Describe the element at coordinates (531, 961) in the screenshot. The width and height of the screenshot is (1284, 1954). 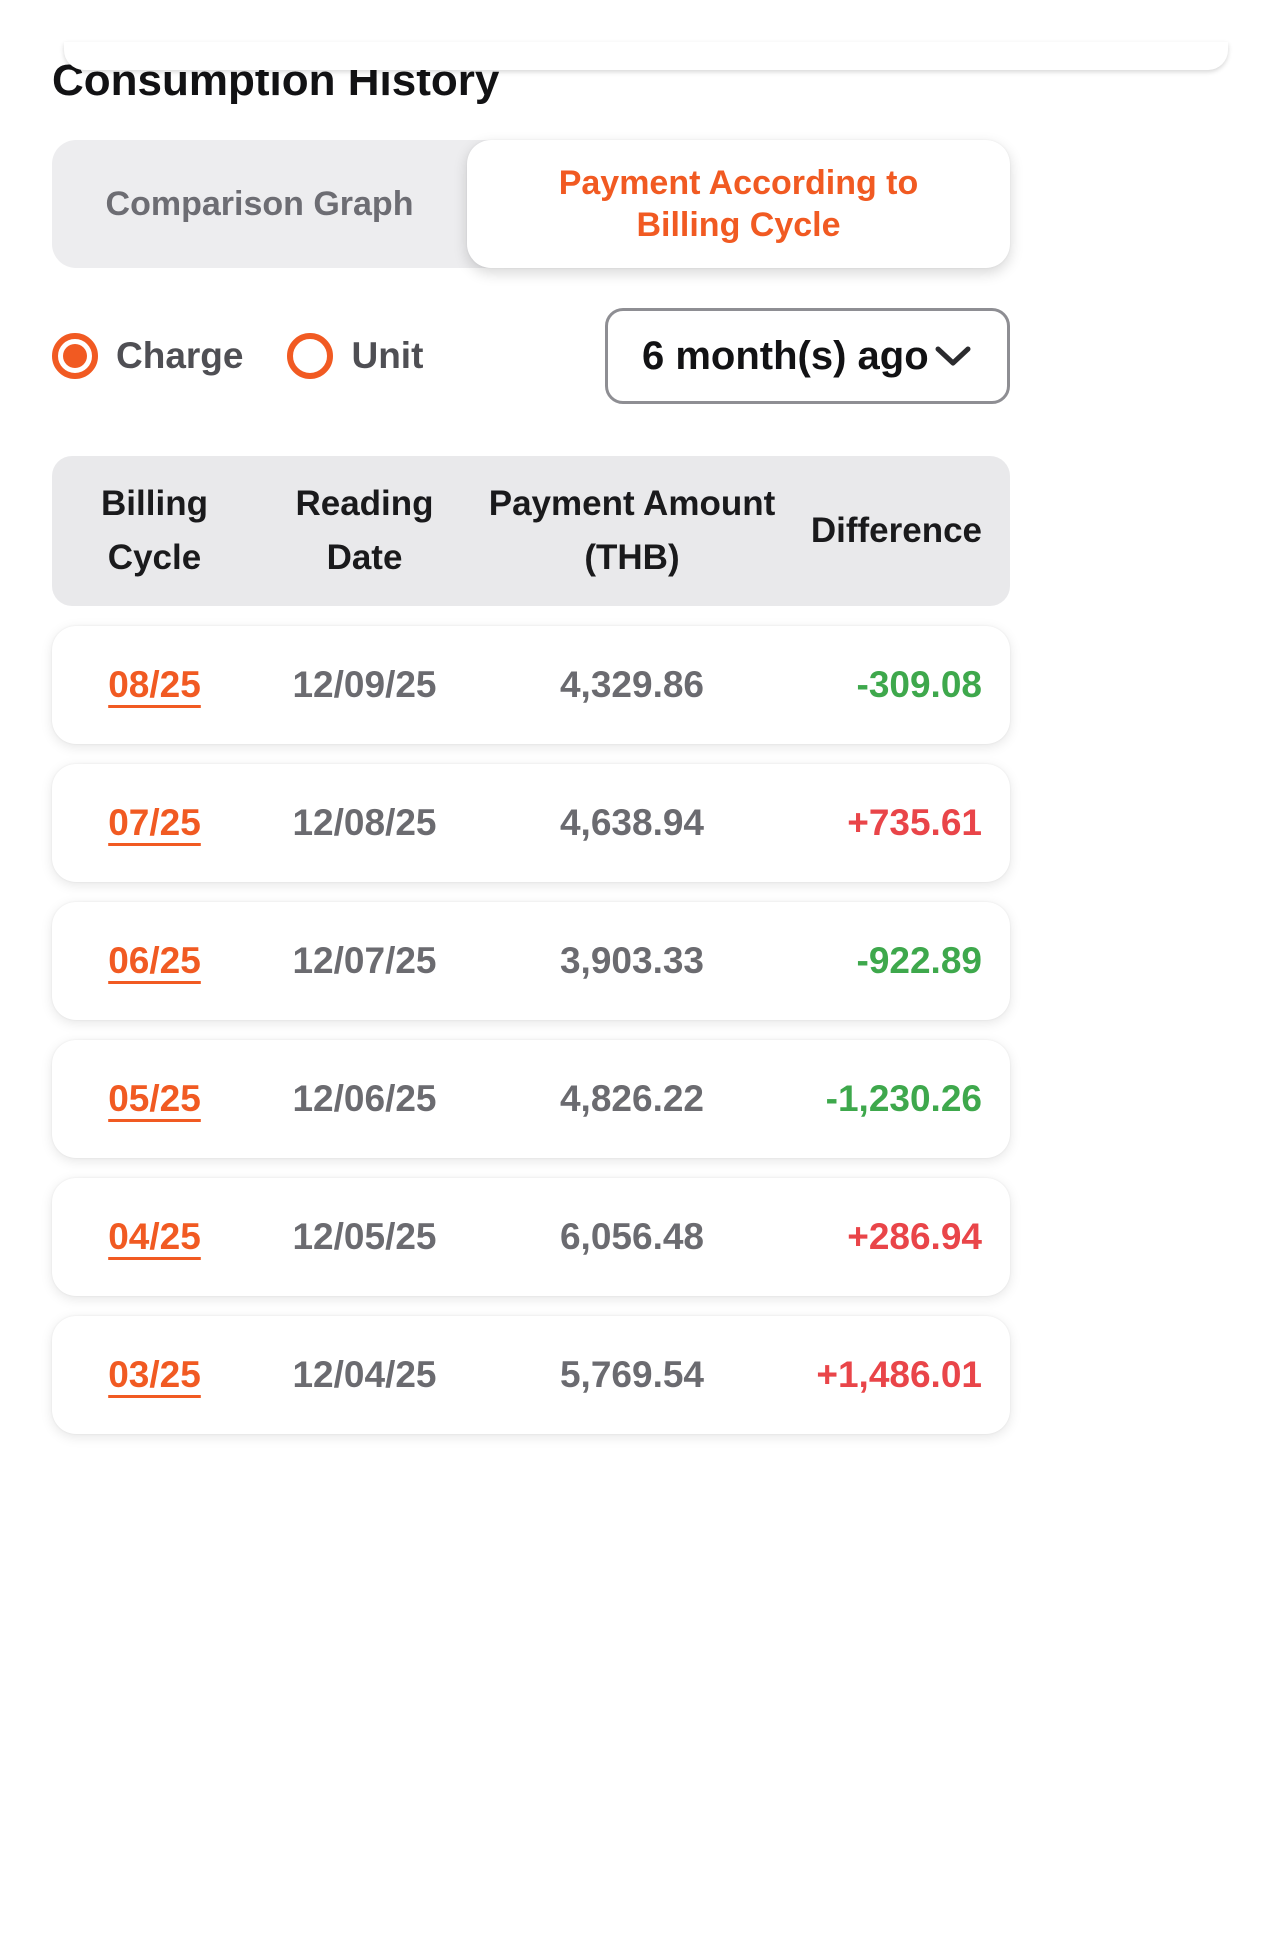
I see `table-row: 06/25 12/07/25 3,903.33 -922.89` at that location.